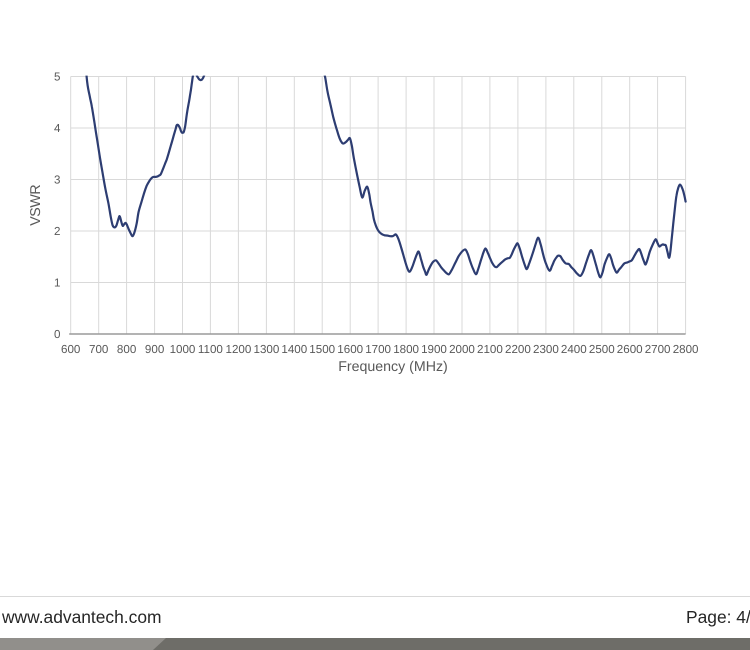  What do you see at coordinates (490, 349) in the screenshot?
I see `svg-text: 2100` at bounding box center [490, 349].